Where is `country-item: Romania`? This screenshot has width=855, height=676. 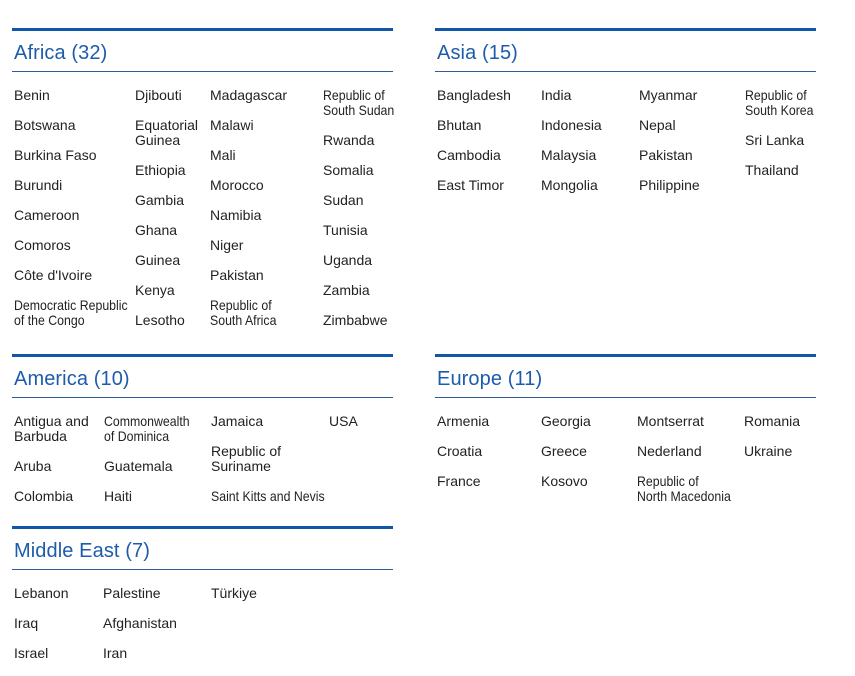
country-item: Romania is located at coordinates (772, 421).